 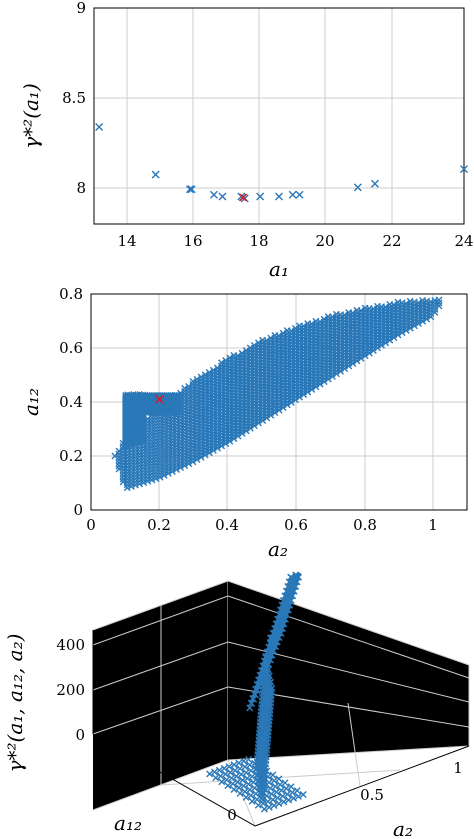 What do you see at coordinates (174, 780) in the screenshot?
I see `panel3-a12-axis` at bounding box center [174, 780].